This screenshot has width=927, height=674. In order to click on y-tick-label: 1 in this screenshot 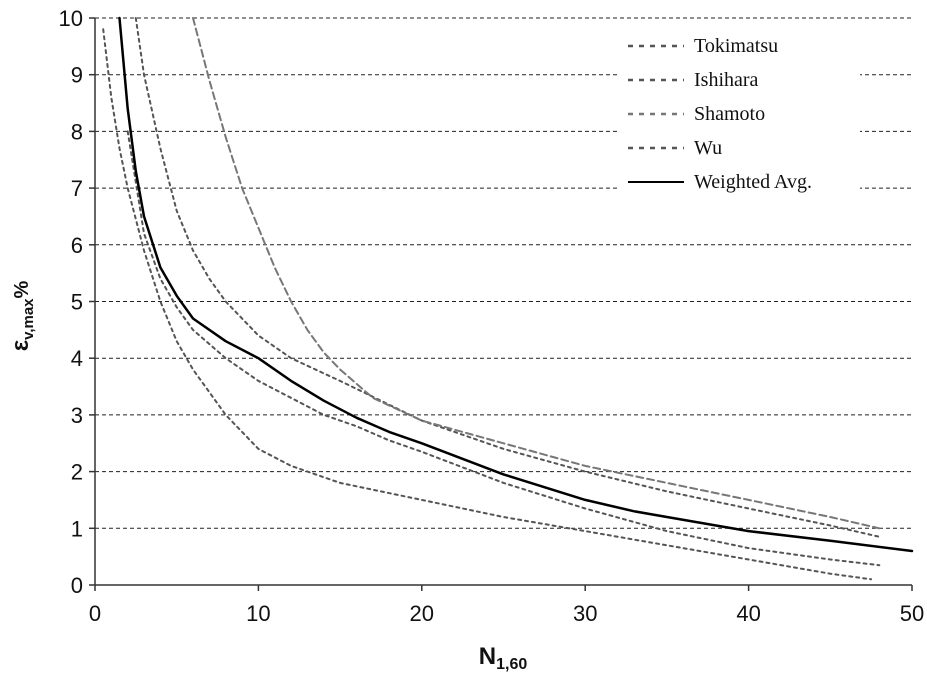, I will do `click(77, 528)`.